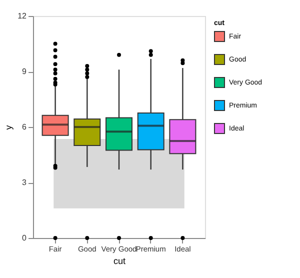  What do you see at coordinates (25, 71) in the screenshot?
I see `y-tick-label: 9` at bounding box center [25, 71].